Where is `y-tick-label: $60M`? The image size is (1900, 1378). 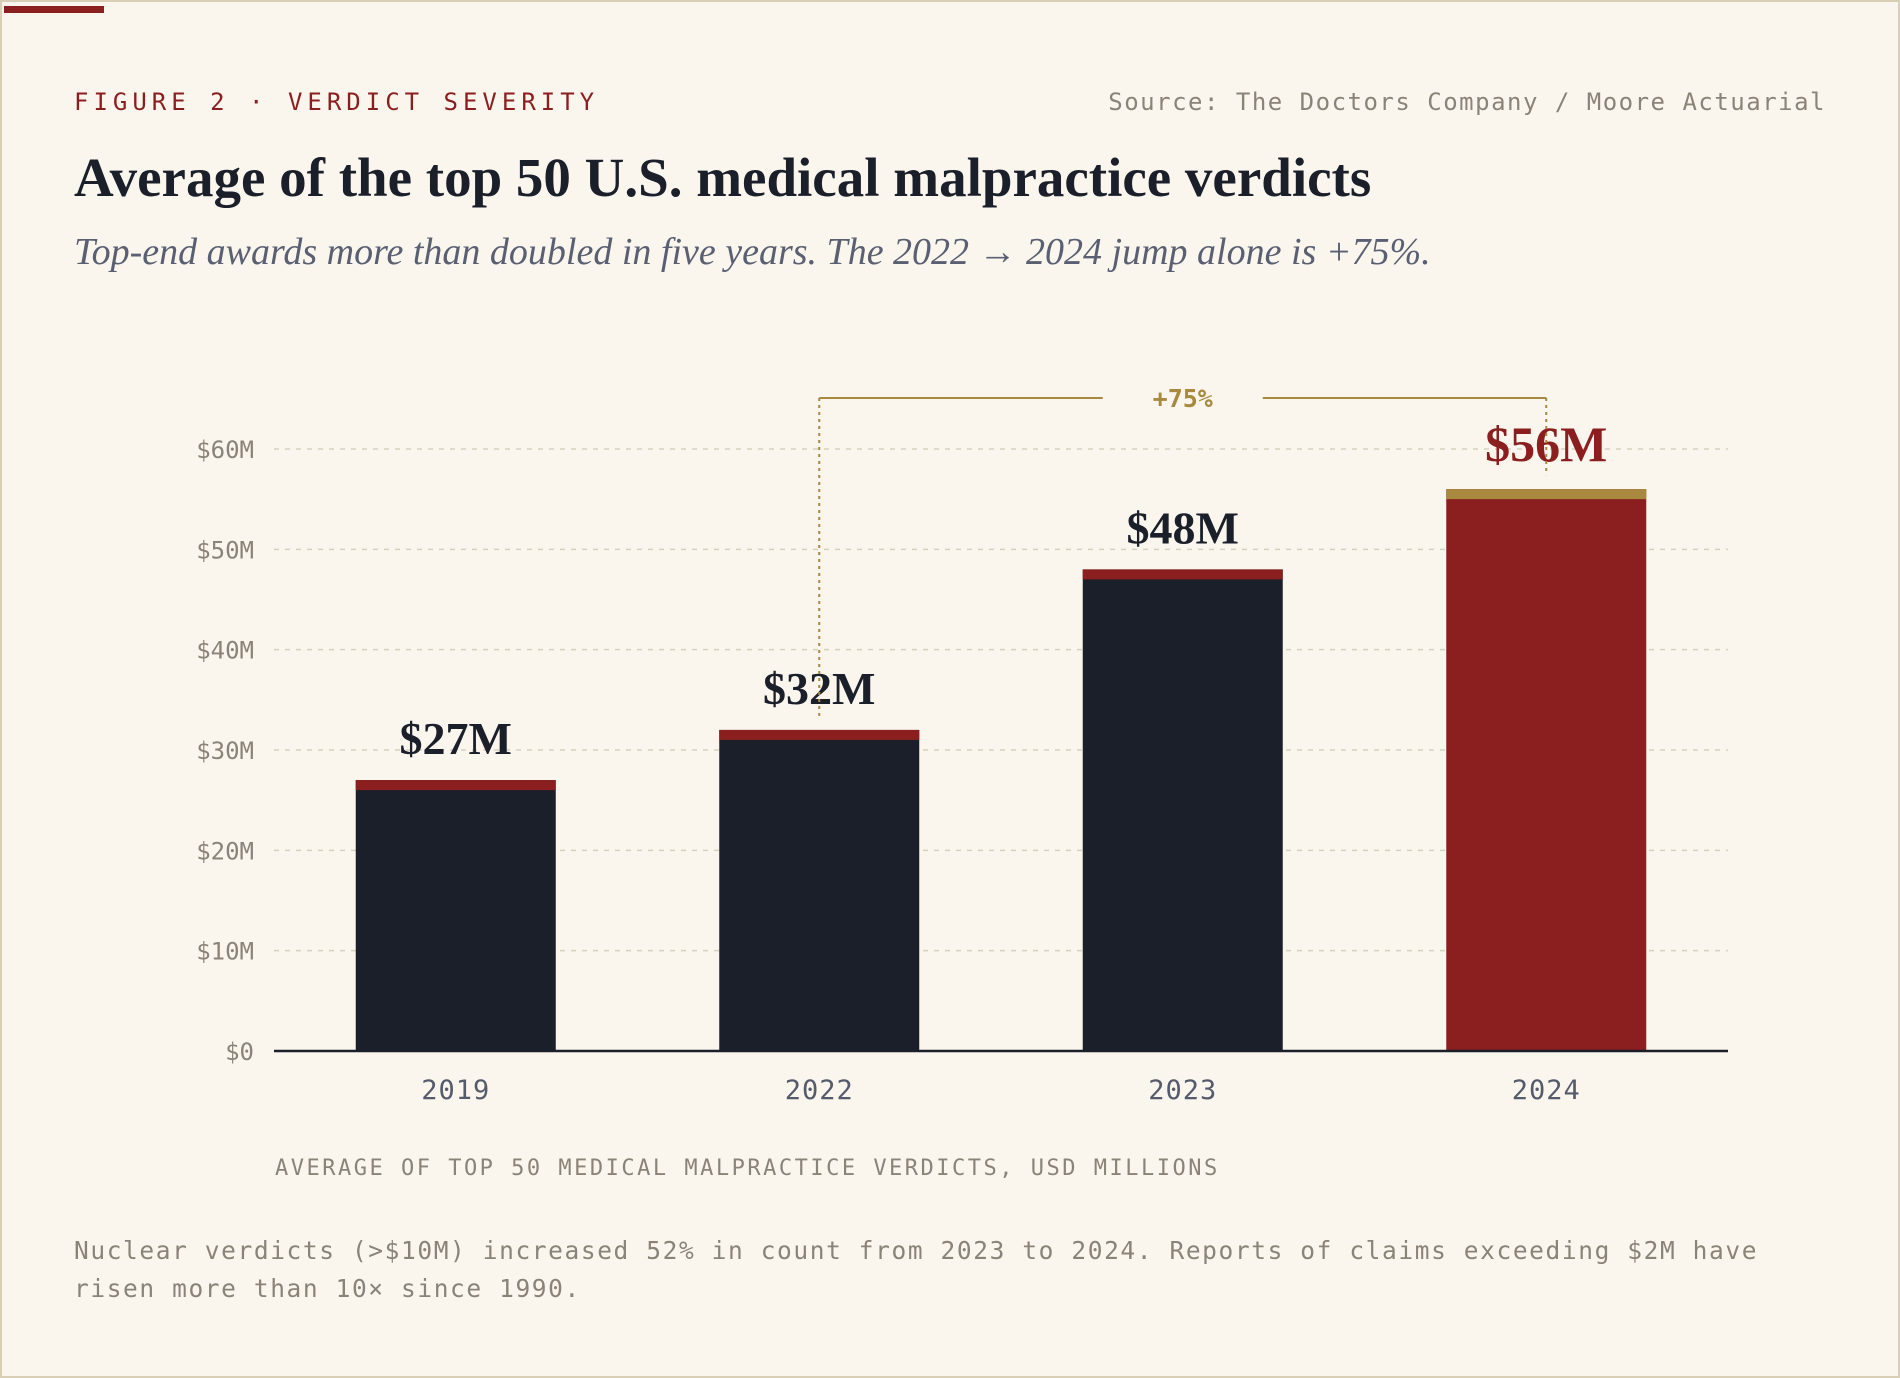
y-tick-label: $60M is located at coordinates (225, 450).